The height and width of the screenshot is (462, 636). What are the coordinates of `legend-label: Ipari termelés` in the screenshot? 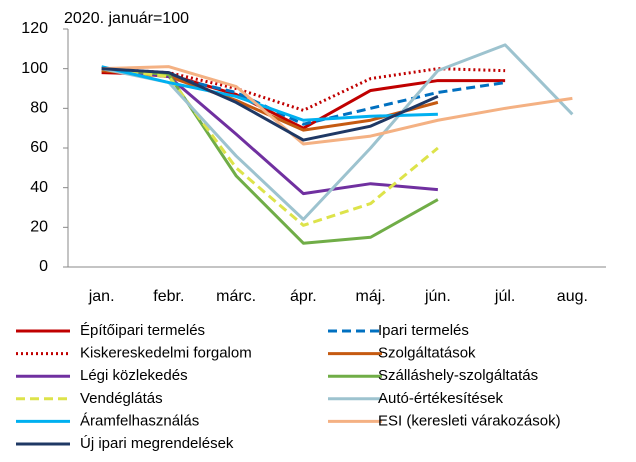 It's located at (423, 330).